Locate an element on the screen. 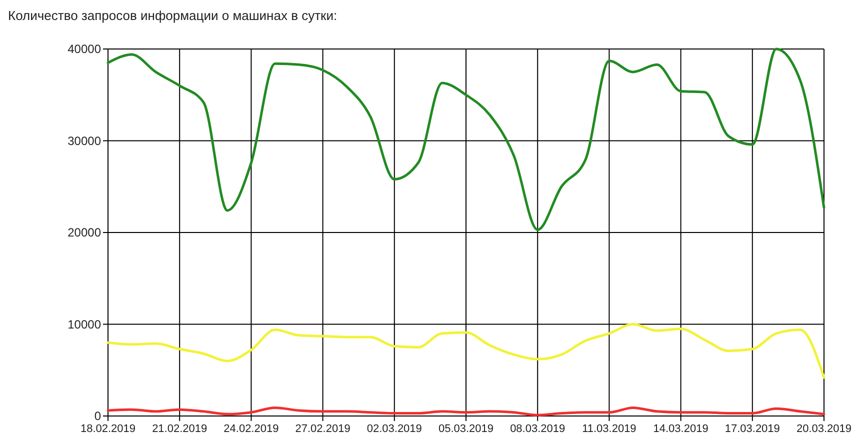 The image size is (857, 444). x-tick-label: 02.03.2019 is located at coordinates (394, 429).